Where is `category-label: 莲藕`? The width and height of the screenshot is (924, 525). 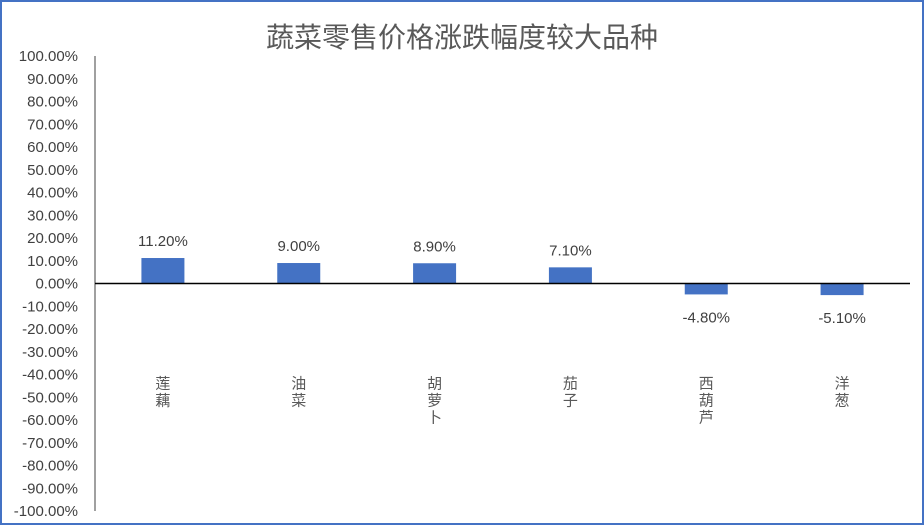 category-label: 莲藕 is located at coordinates (162, 392).